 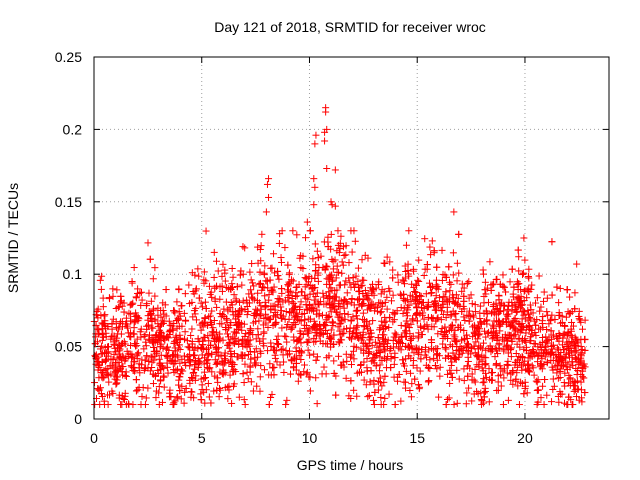 I want to click on y-tick-label: 0.05, so click(x=68, y=347).